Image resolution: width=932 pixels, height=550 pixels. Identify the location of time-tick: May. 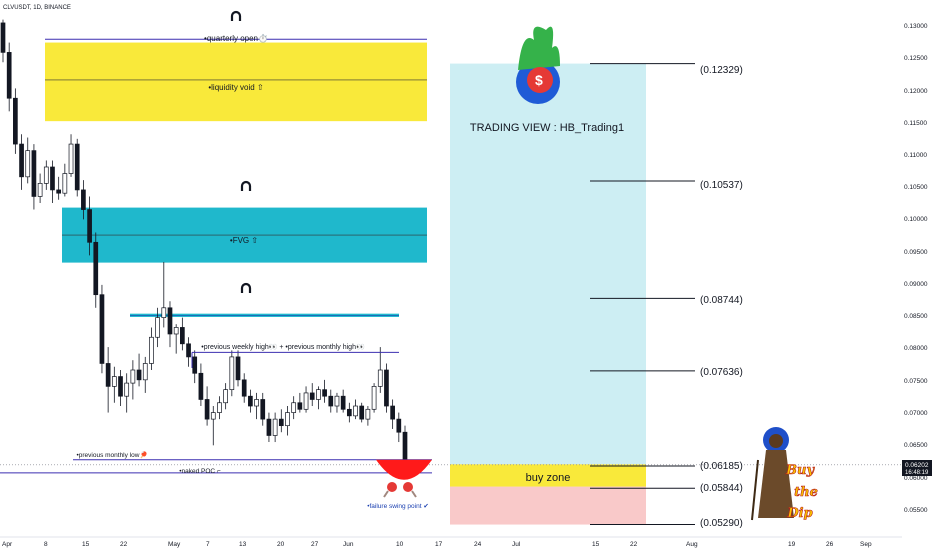
(174, 544).